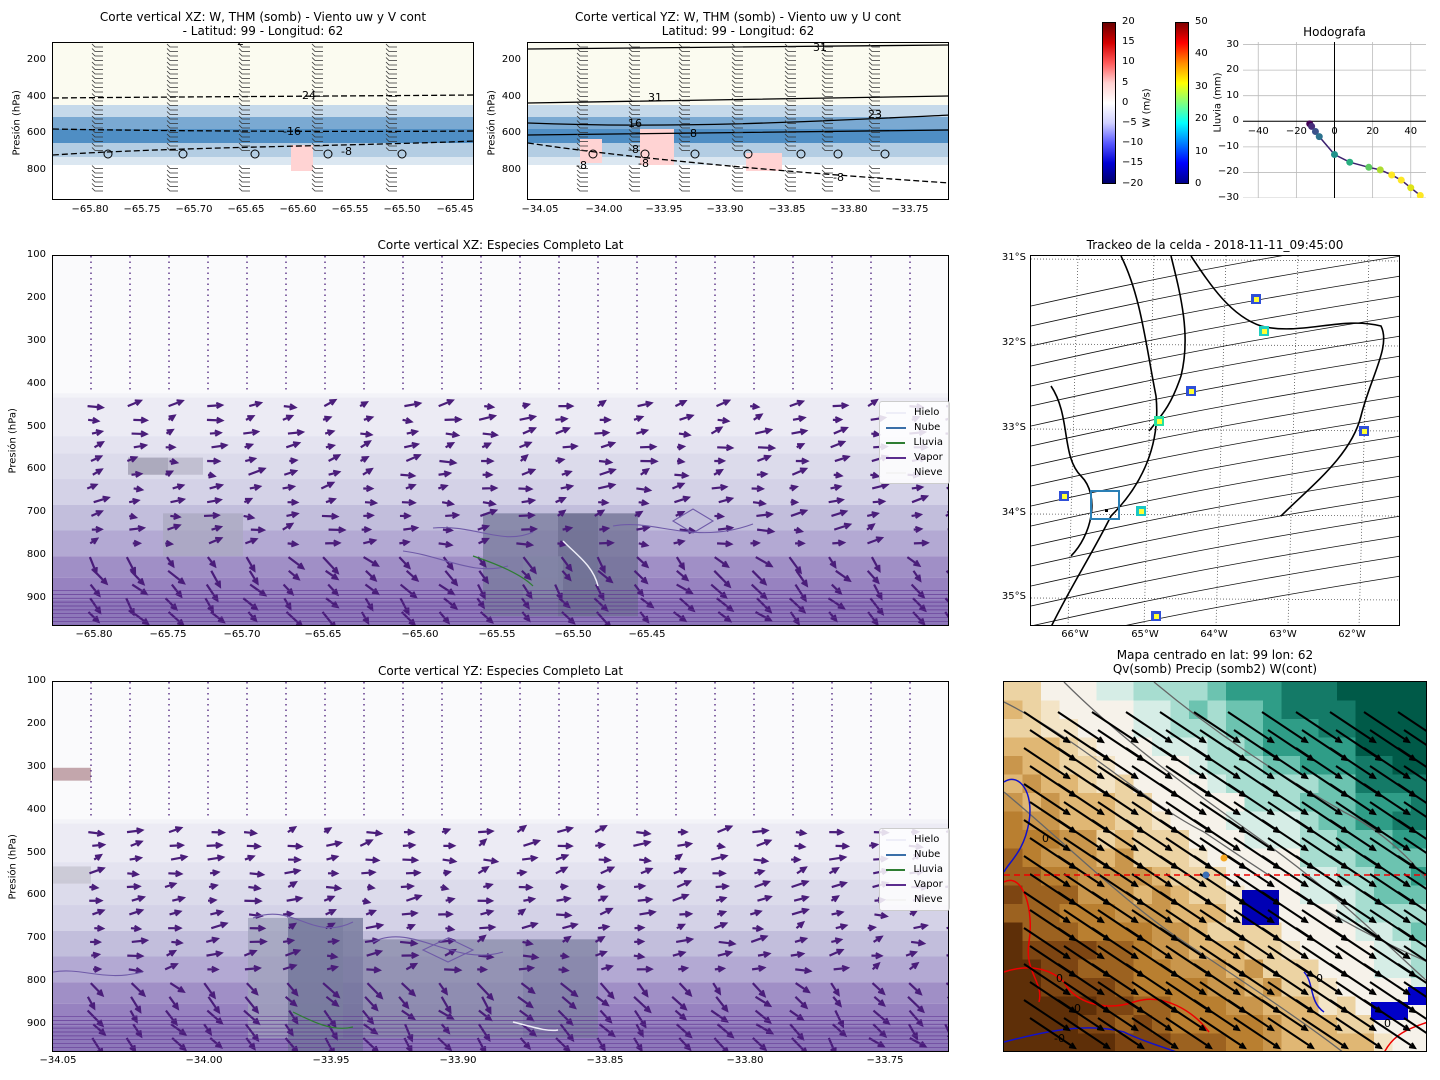 This screenshot has height=1080, width=1440. Describe the element at coordinates (1215, 669) in the screenshot. I see `center-map-title-line2: Qv(somb) Precip (somb2) W(cont)` at that location.